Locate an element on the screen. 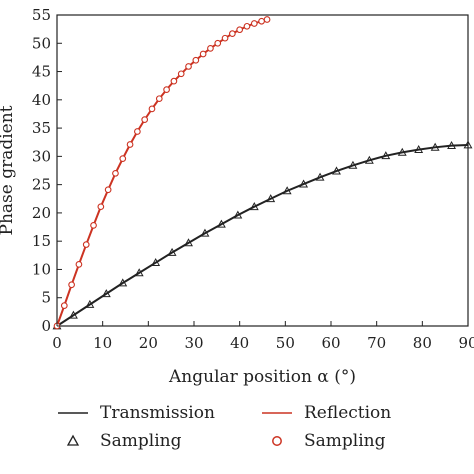 This screenshot has height=474, width=474. y-tick-label: 30 is located at coordinates (41, 156).